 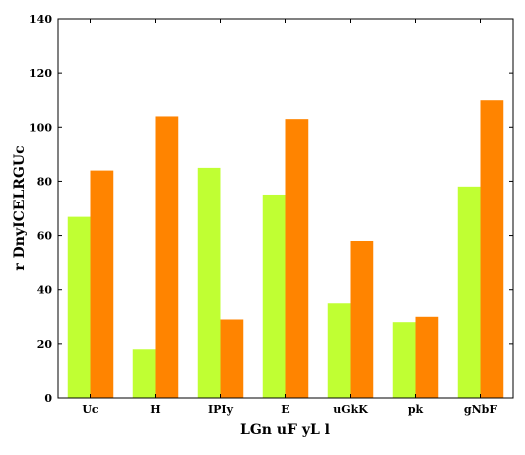 What do you see at coordinates (40, 19) in the screenshot?
I see `y-tick-label: 140` at bounding box center [40, 19].